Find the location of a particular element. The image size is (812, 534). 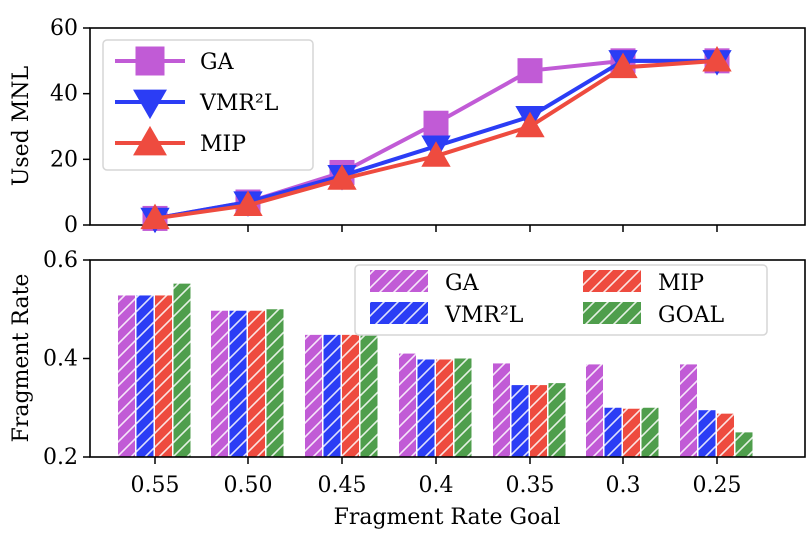

bottom-y-ticks: 0.2 0.4 0.6 is located at coordinates (66, 359).